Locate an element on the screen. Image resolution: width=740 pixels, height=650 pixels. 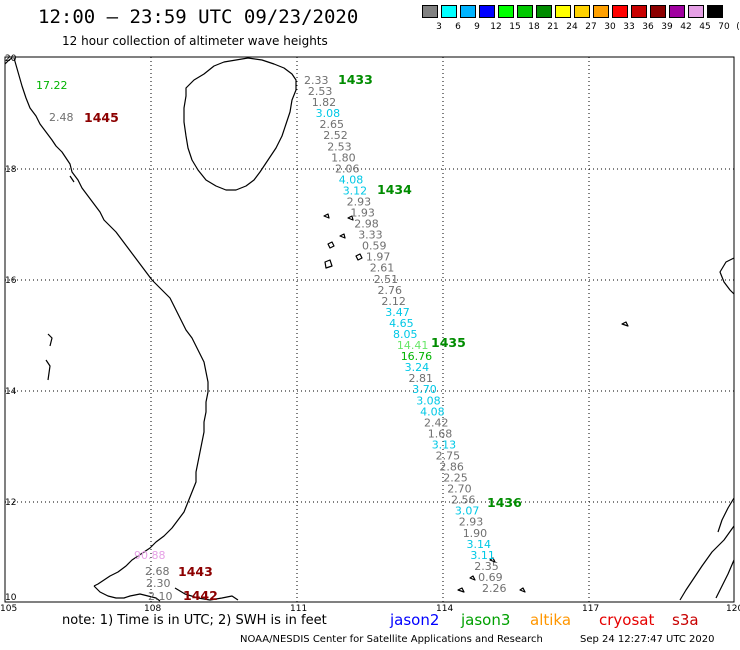
wave-value: 2.70 is located at coordinates (459, 489).